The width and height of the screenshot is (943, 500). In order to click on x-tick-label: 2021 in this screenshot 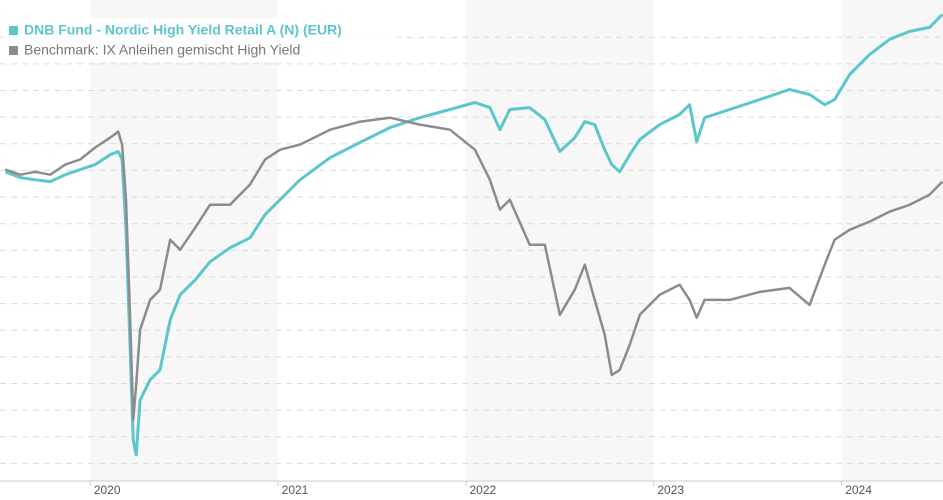, I will do `click(295, 490)`.